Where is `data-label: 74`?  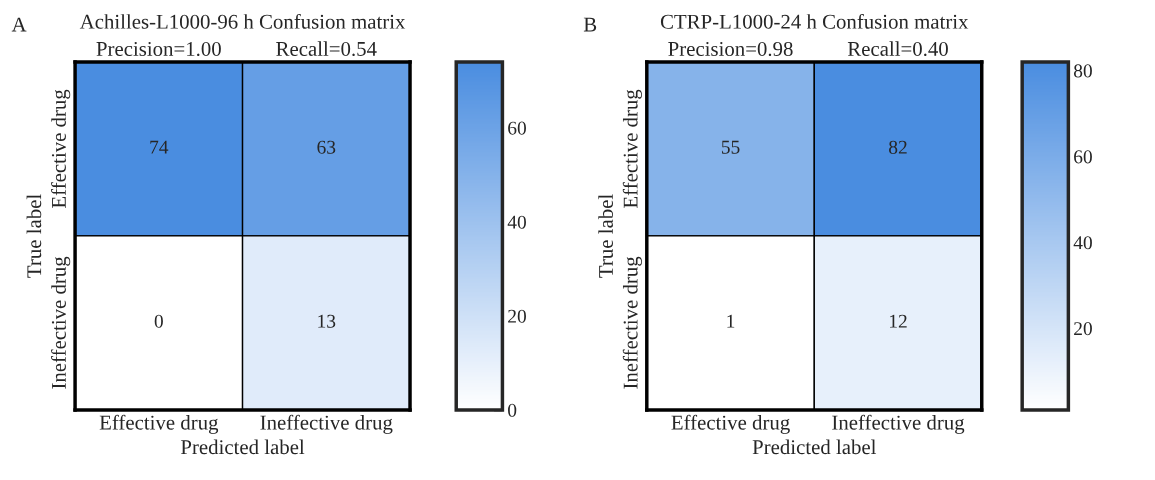
data-label: 74 is located at coordinates (159, 147).